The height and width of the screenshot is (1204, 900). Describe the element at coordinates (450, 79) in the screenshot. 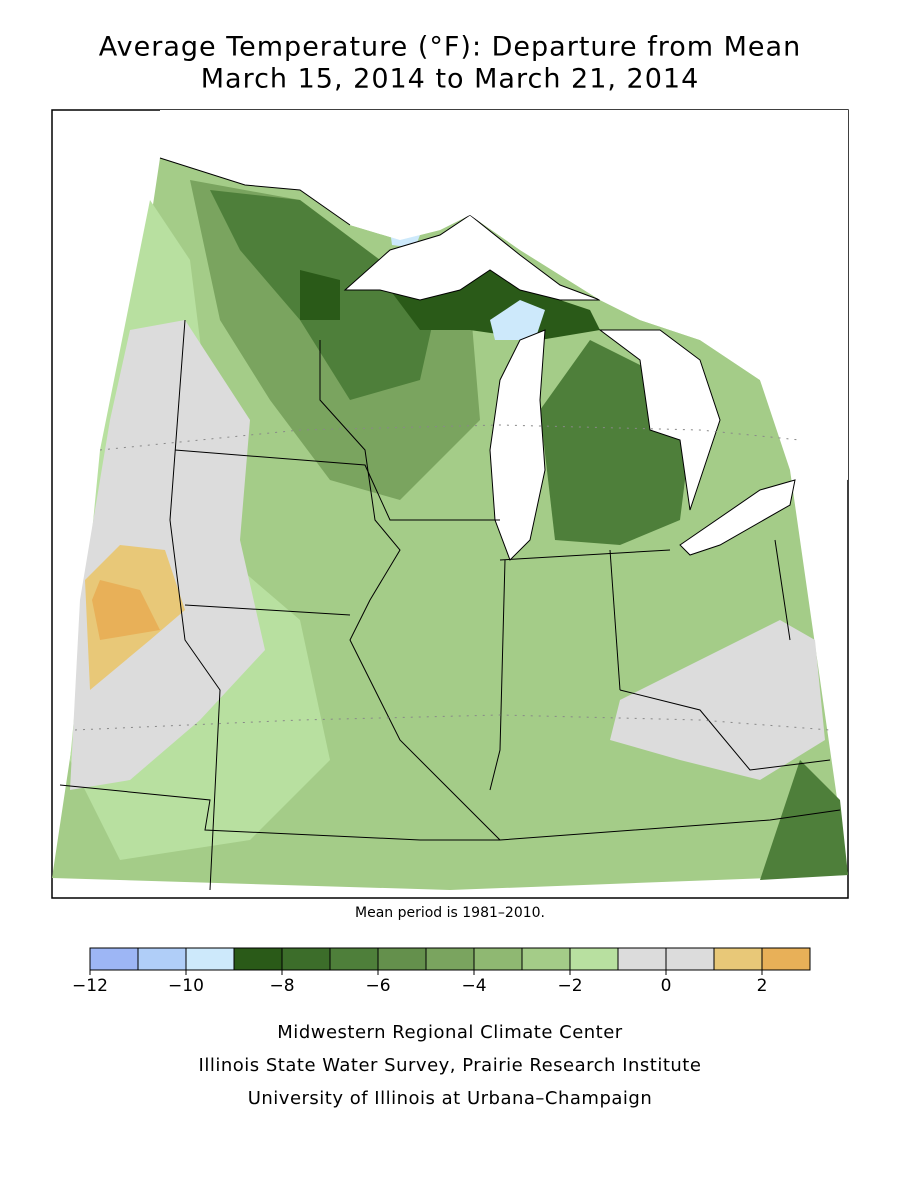

I see `subtitle: March 15, 2014 to March 21, 2014` at that location.